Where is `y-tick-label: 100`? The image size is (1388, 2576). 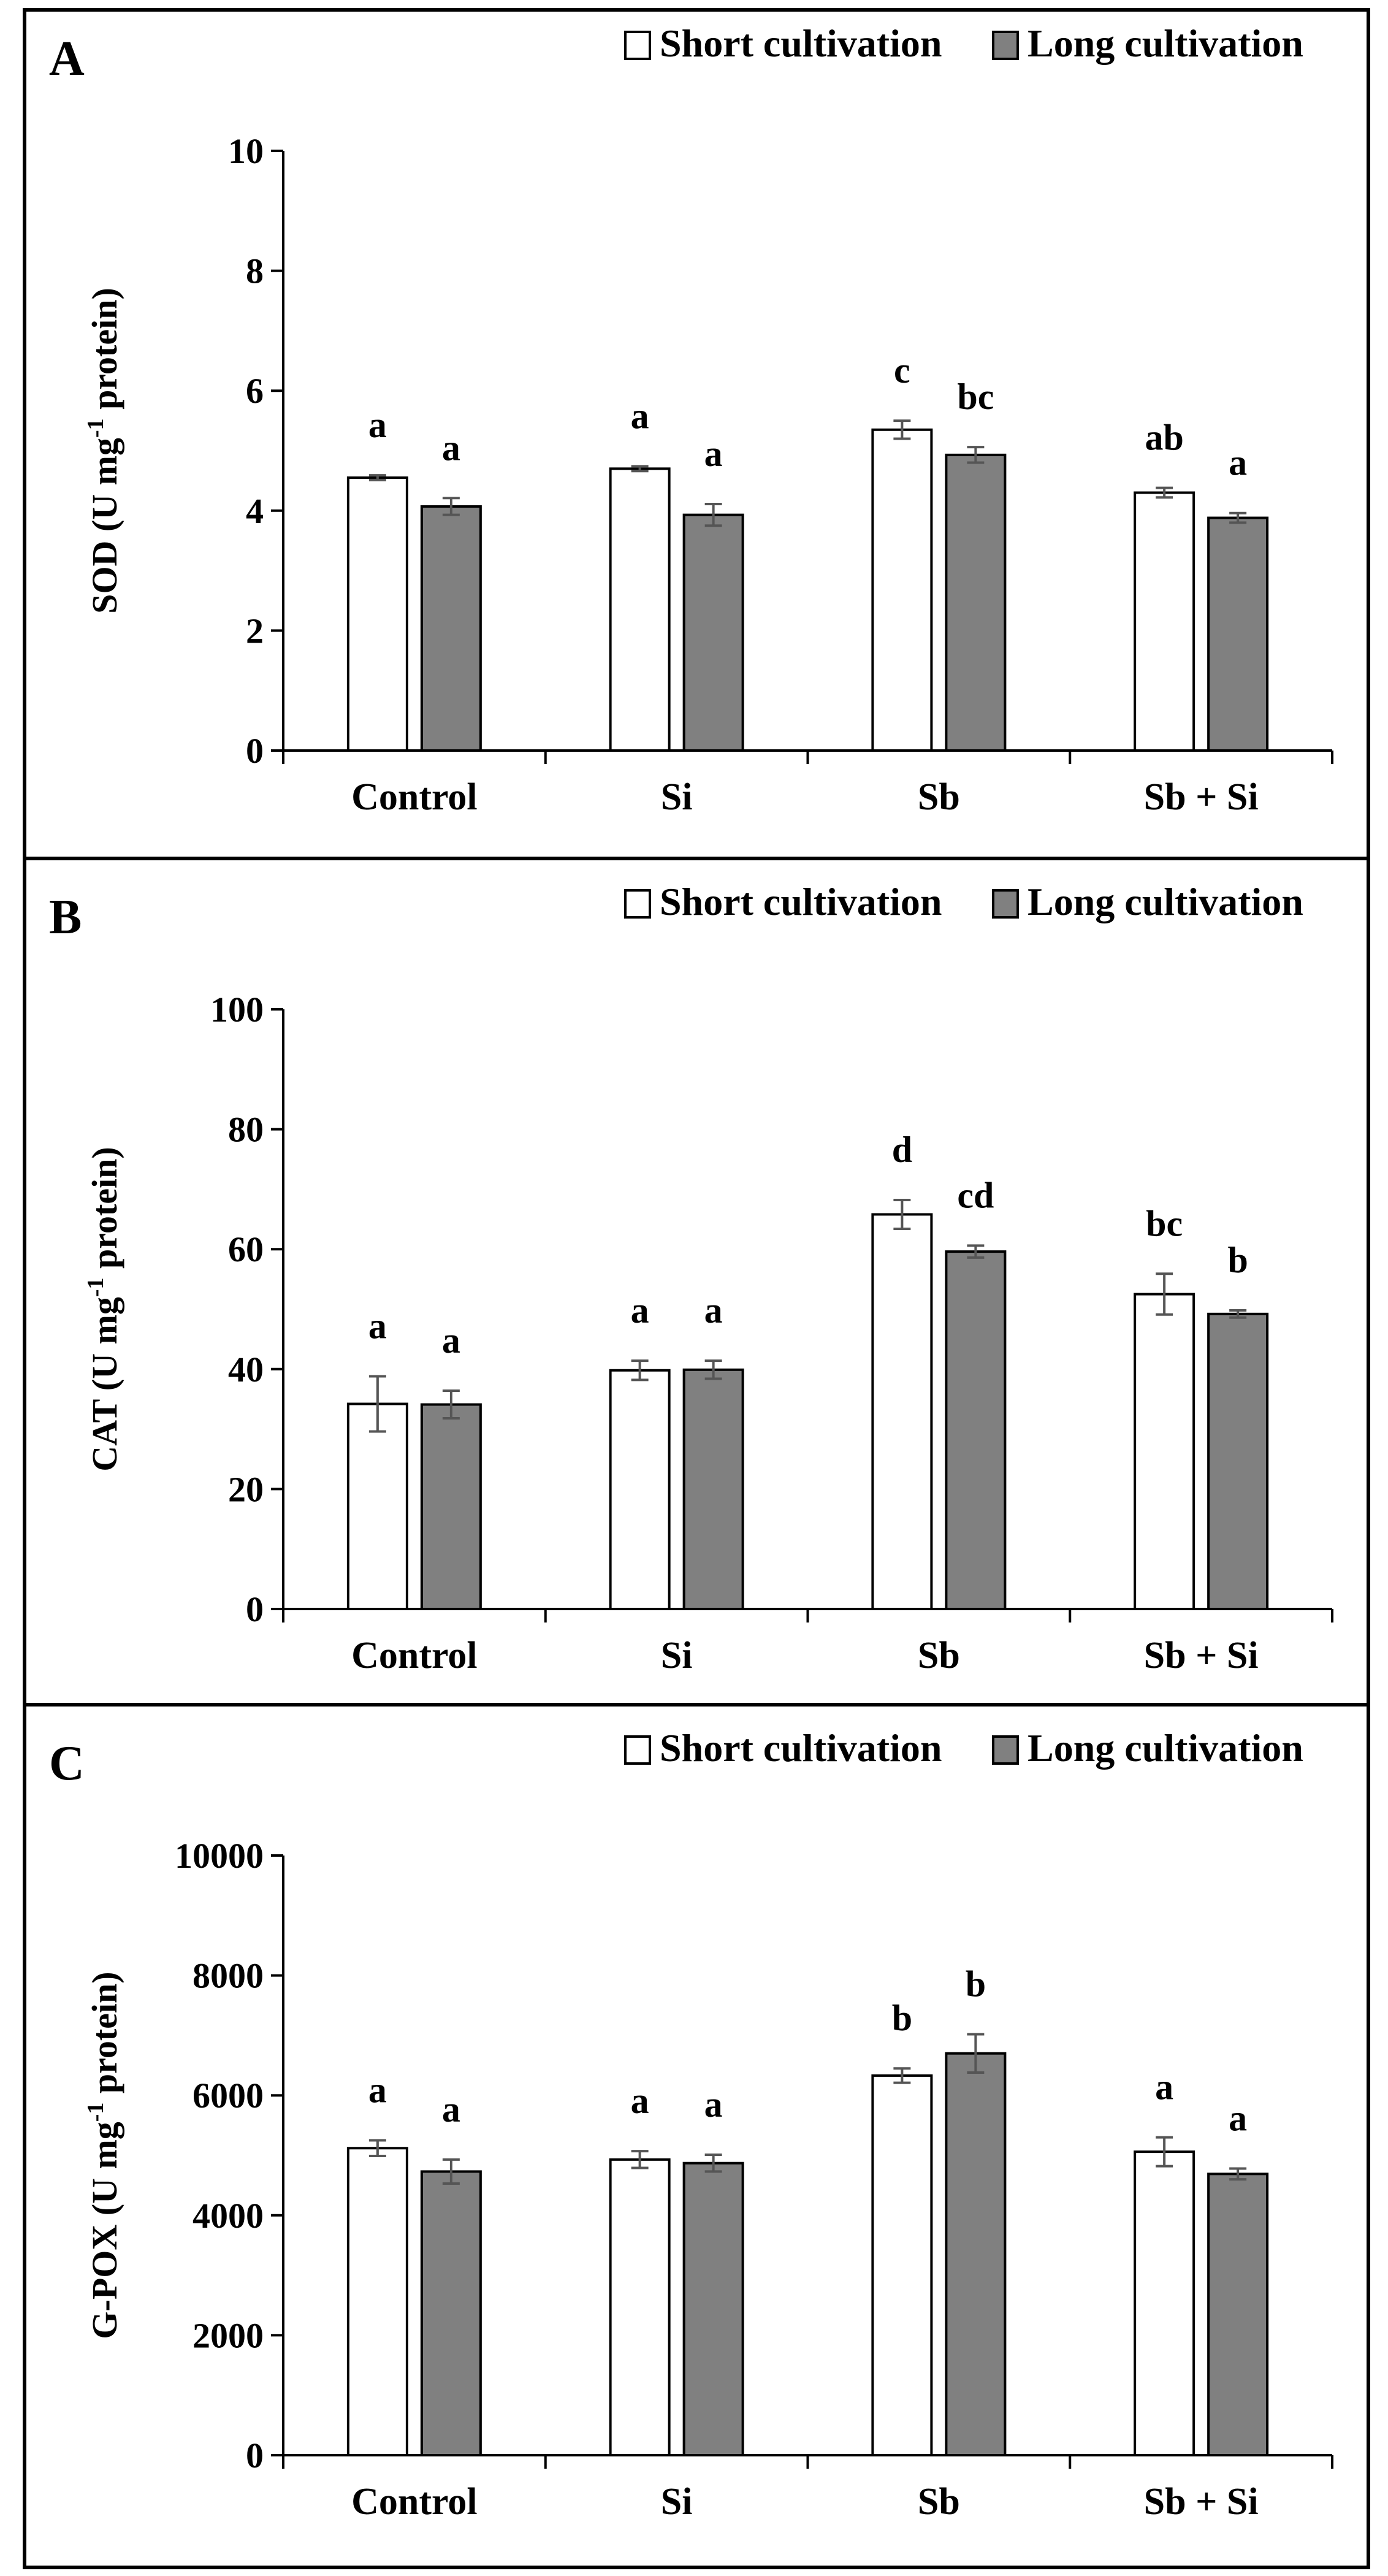 y-tick-label: 100 is located at coordinates (237, 1010).